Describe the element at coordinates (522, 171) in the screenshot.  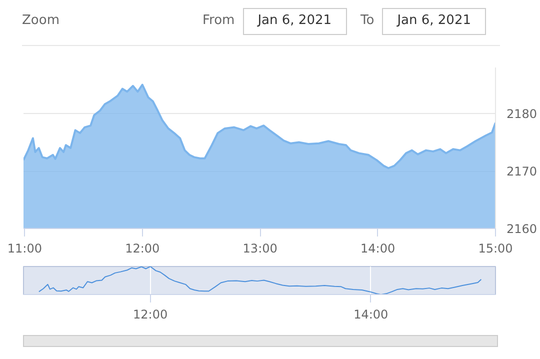
I see `y-tick-label: 2170` at that location.